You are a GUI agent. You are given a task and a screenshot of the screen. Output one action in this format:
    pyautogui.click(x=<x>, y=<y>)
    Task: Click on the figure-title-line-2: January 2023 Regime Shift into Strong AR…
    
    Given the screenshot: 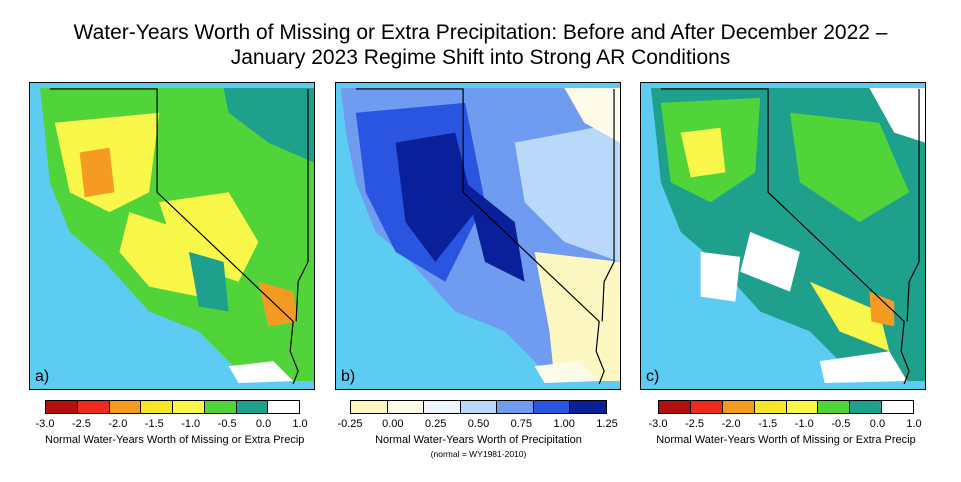 What is the action you would take?
    pyautogui.click(x=480, y=57)
    